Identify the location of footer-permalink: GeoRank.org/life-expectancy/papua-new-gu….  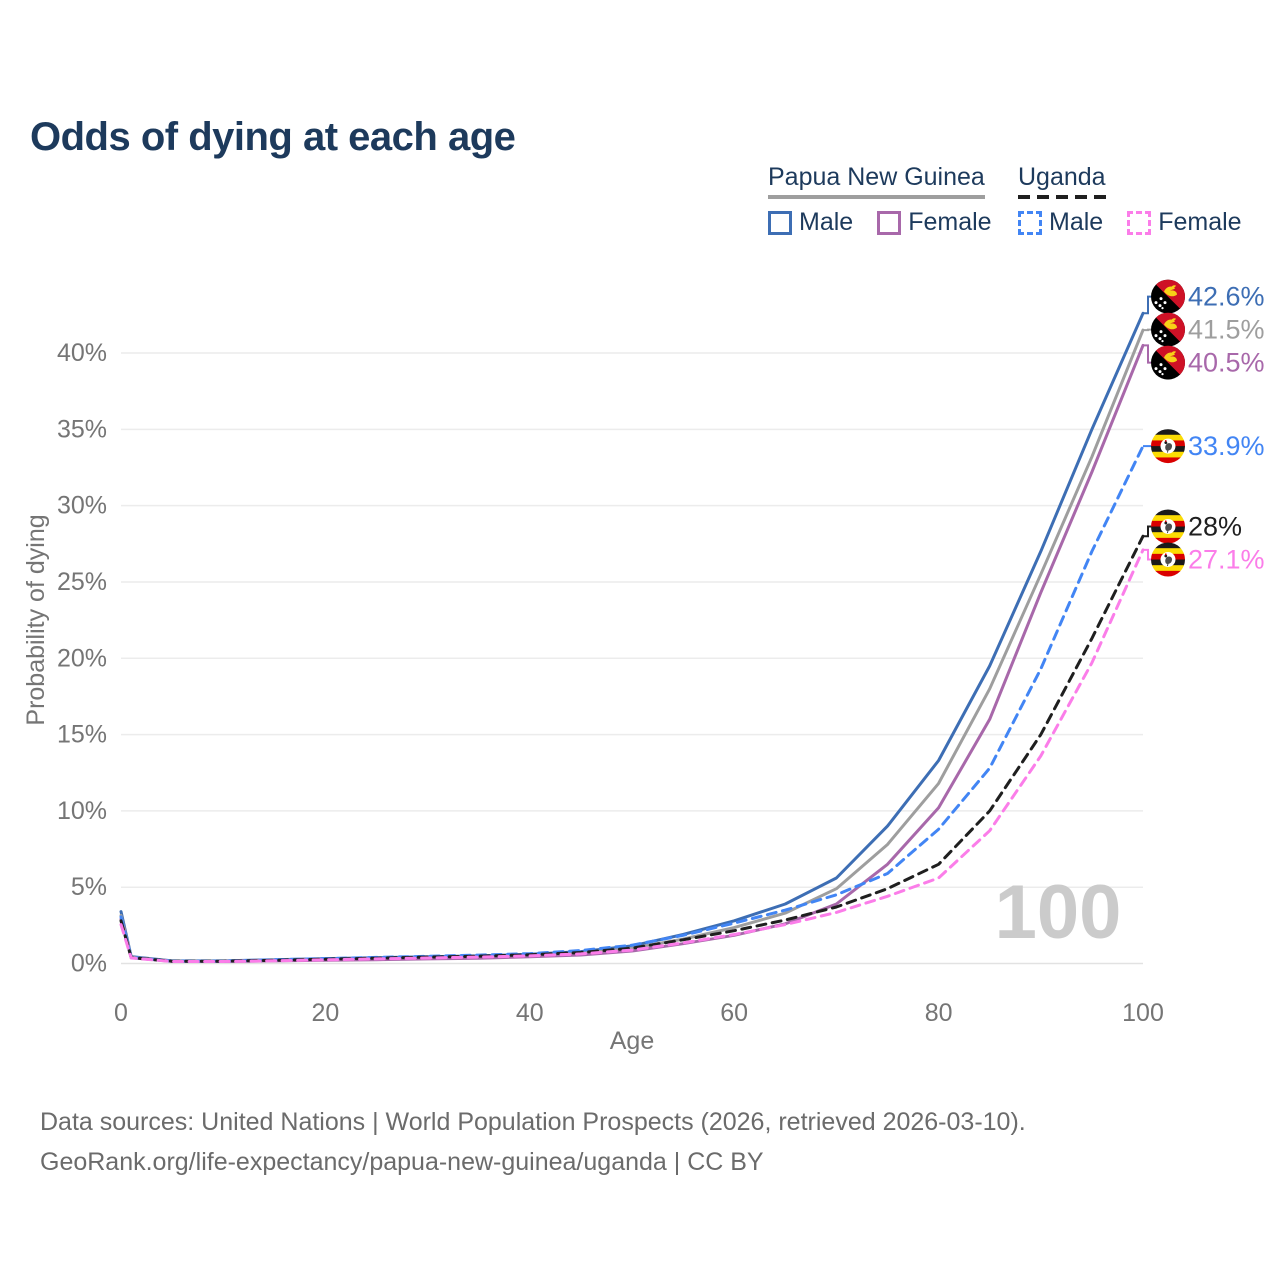
(402, 1162).